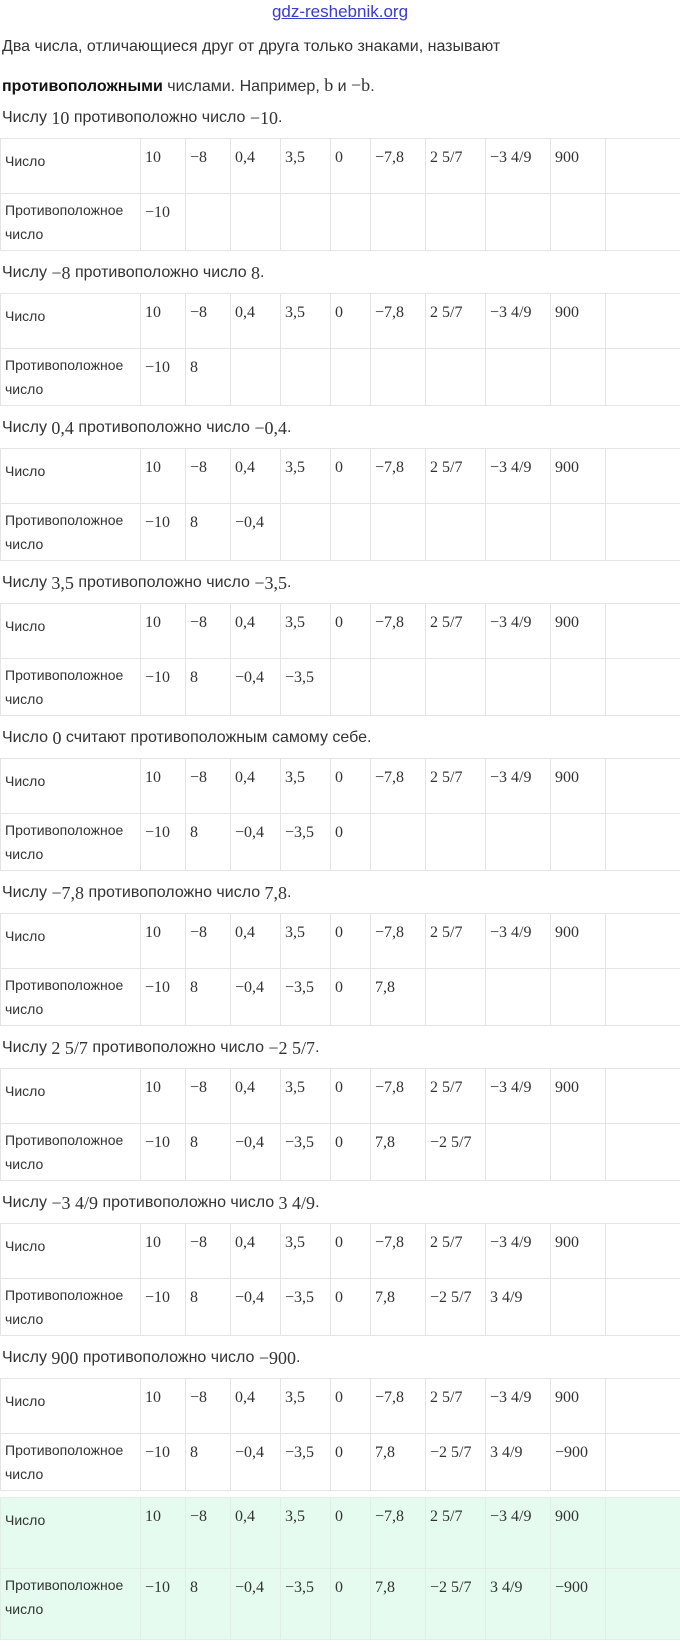 This screenshot has height=1646, width=680. Describe the element at coordinates (389, 1087) in the screenshot. I see `math-value: −7,8` at that location.